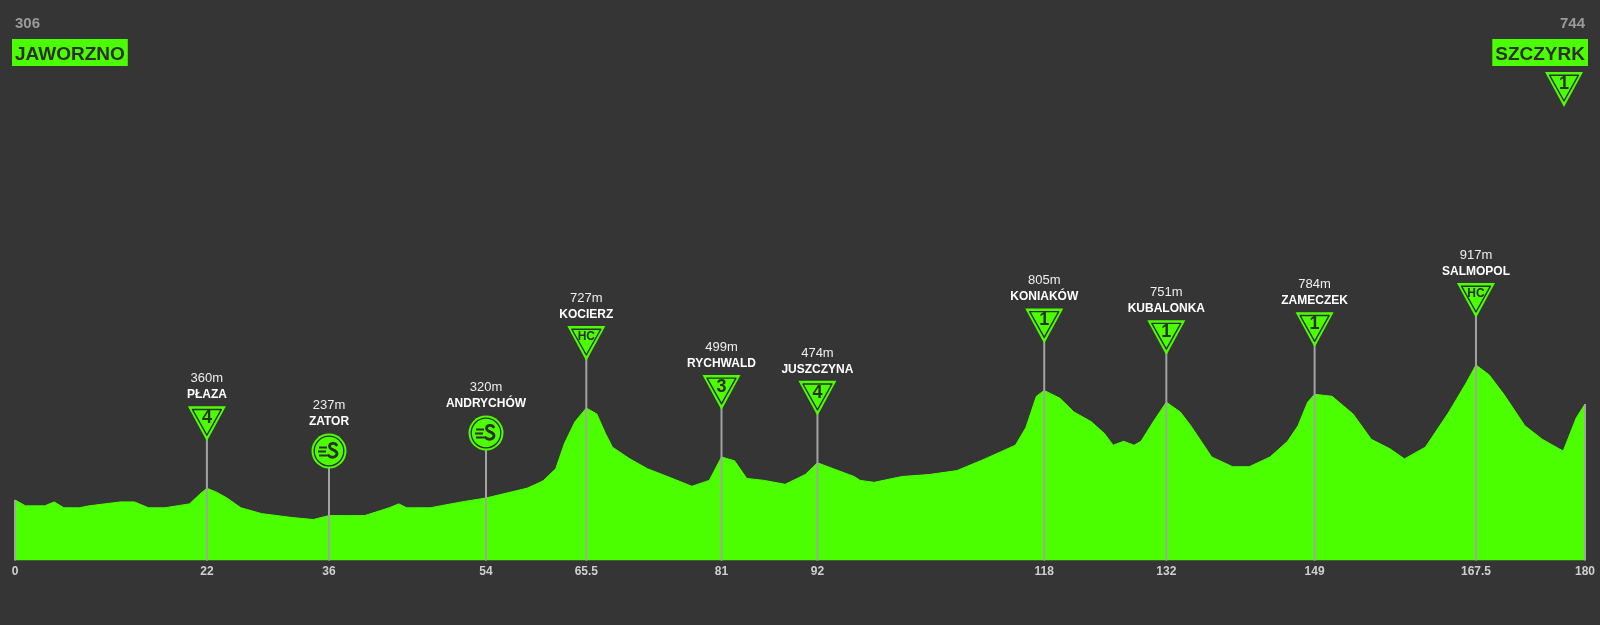  I want to click on text: 306, so click(28, 22).